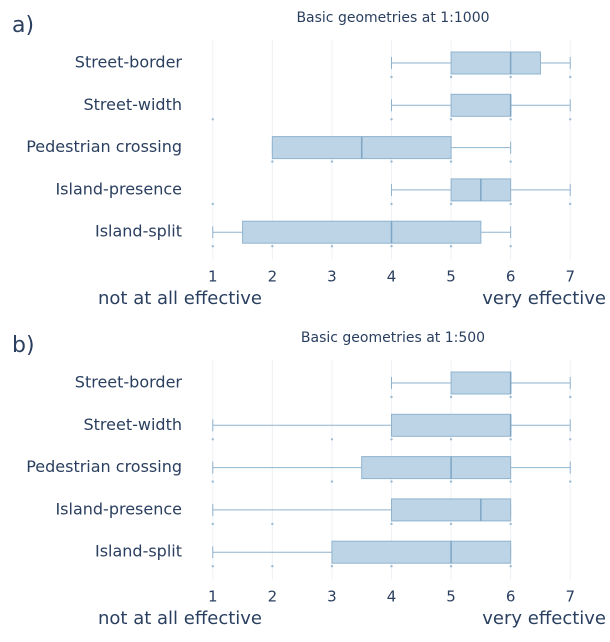 The height and width of the screenshot is (642, 610). What do you see at coordinates (23, 25) in the screenshot?
I see `panel-label: a)` at bounding box center [23, 25].